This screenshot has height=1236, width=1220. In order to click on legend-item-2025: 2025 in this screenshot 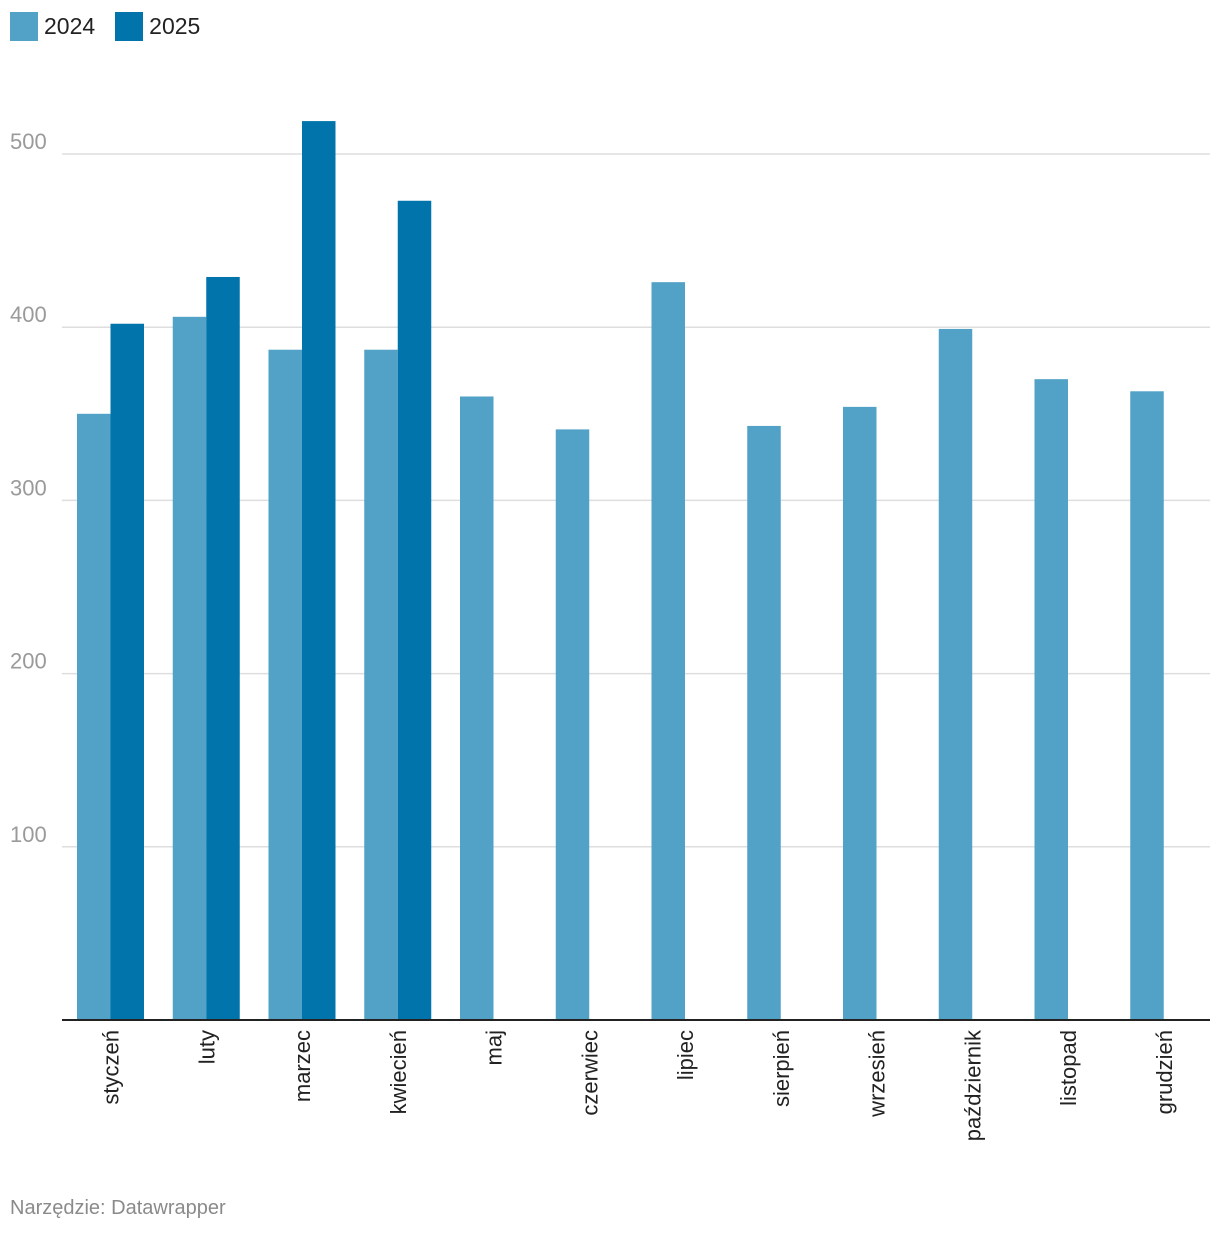, I will do `click(157, 26)`.